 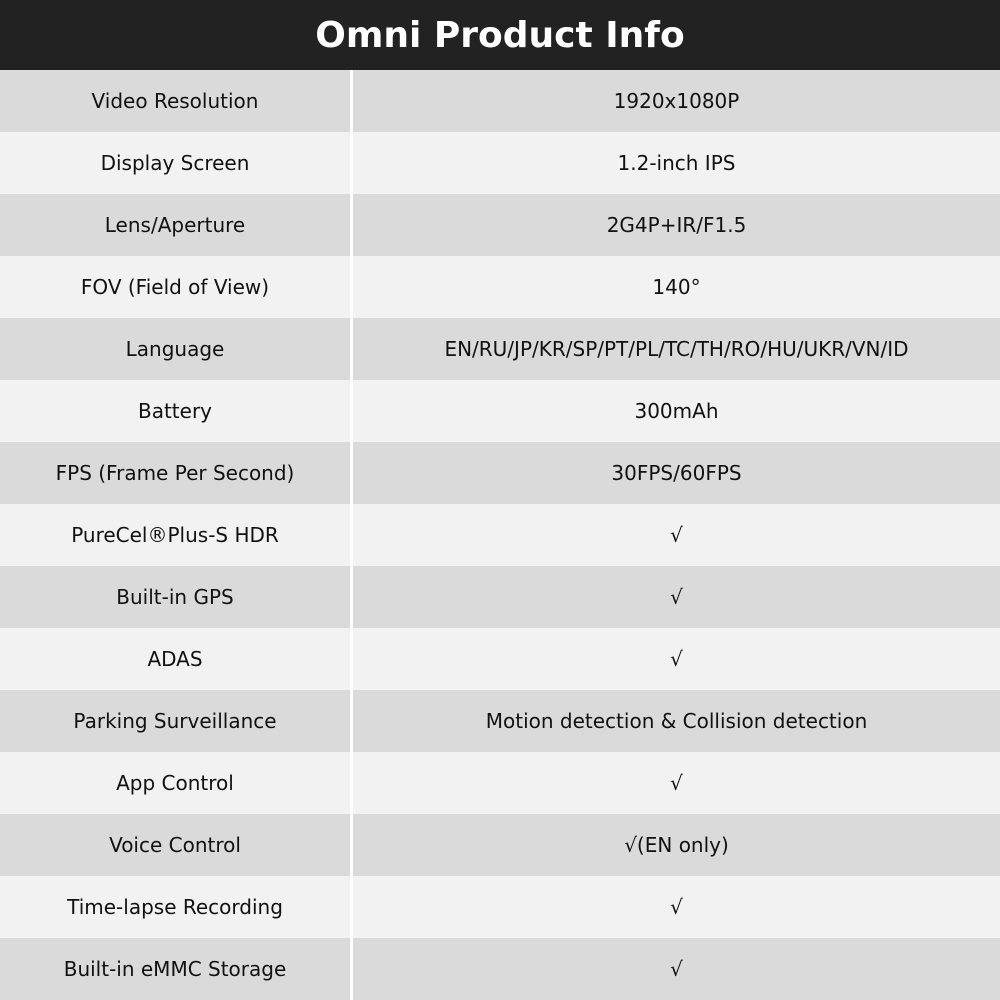 I want to click on spec-value: Motion detection & Collision detection, so click(x=676, y=721).